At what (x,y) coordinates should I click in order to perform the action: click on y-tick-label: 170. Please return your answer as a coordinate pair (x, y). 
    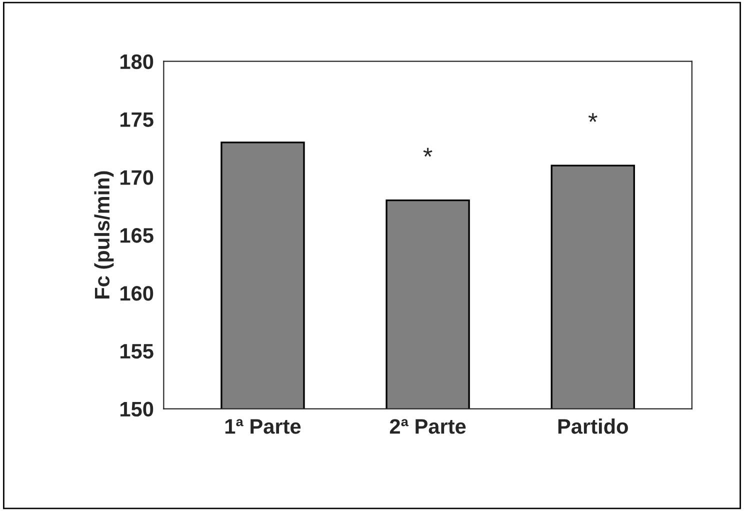
    Looking at the image, I should click on (137, 177).